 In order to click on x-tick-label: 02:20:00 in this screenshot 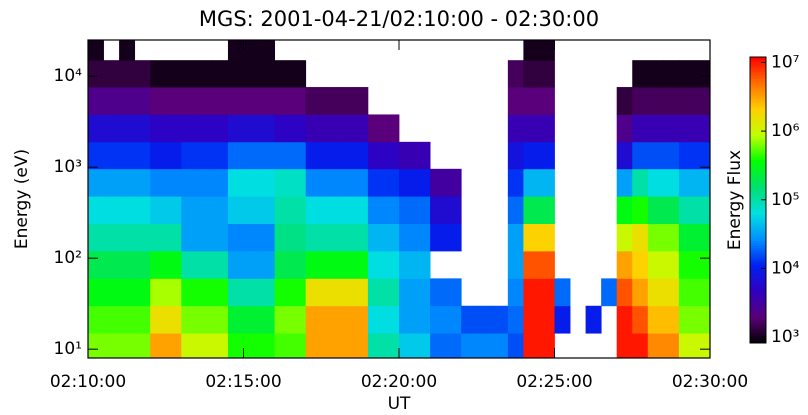, I will do `click(399, 382)`.